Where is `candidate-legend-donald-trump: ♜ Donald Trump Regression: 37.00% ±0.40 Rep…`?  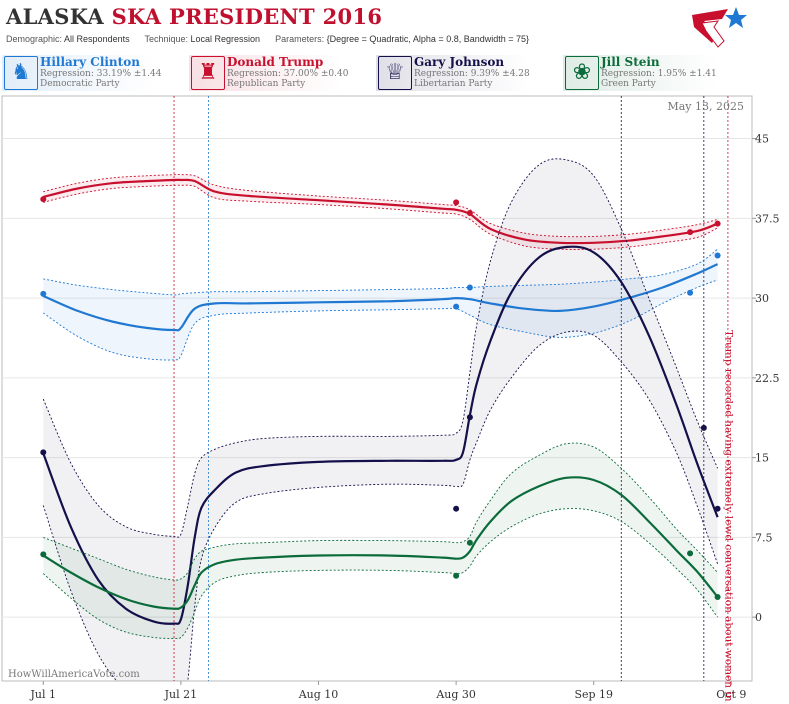
candidate-legend-donald-trump: ♜ Donald Trump Regression: 37.00% ±0.40 Rep… is located at coordinates (285, 73).